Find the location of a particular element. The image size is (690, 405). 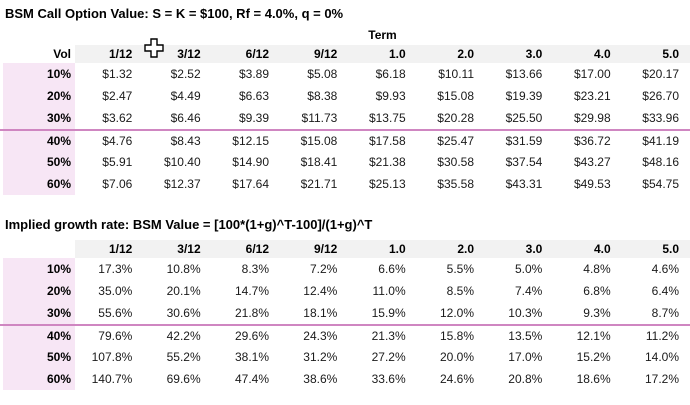

option-value-cell: $6.18 is located at coordinates (390, 74).